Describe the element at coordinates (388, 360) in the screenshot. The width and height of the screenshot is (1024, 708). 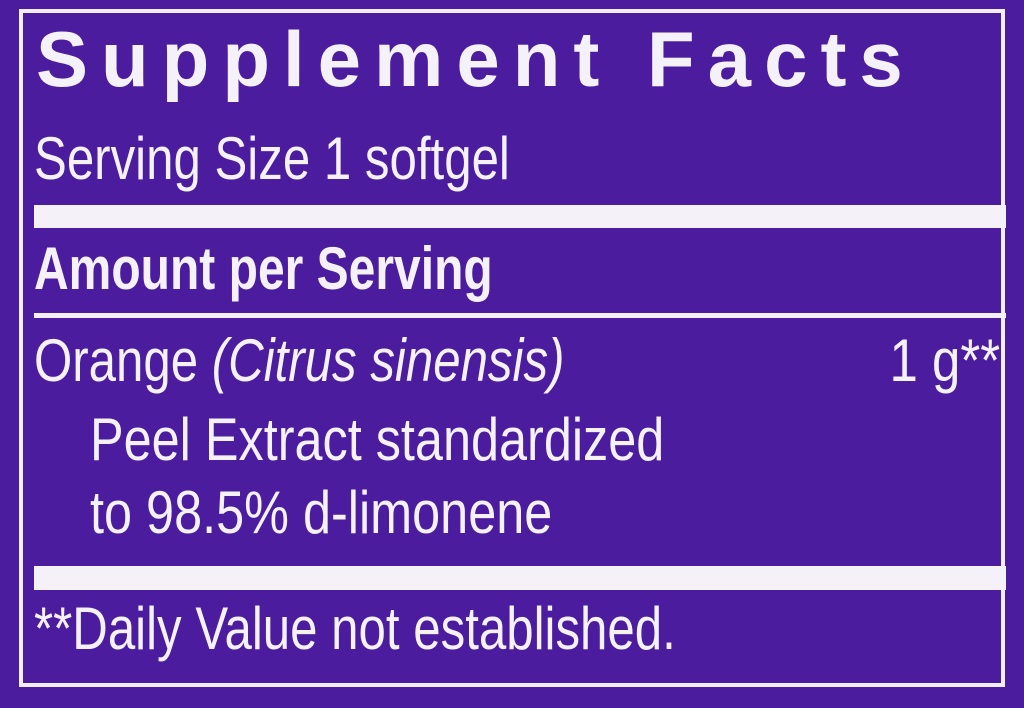
I see `ingredient-latin-name: (Citrus sinensis)` at that location.